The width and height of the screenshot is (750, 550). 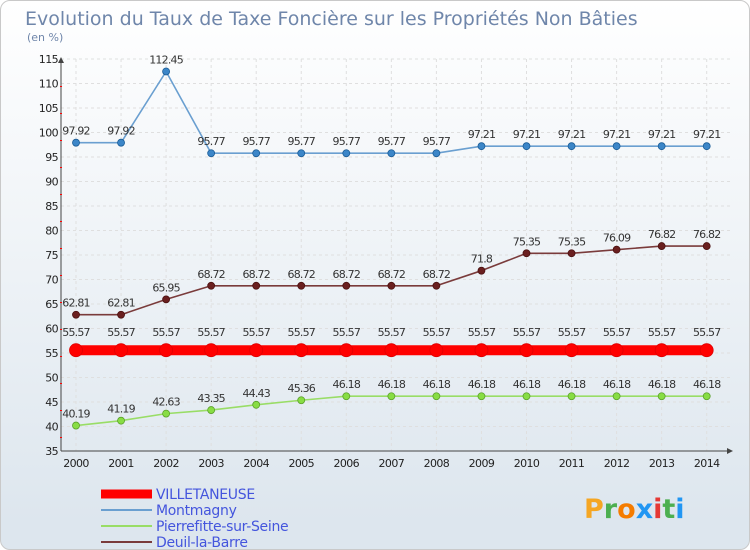 What do you see at coordinates (346, 463) in the screenshot?
I see `x-tick-label: 2006` at bounding box center [346, 463].